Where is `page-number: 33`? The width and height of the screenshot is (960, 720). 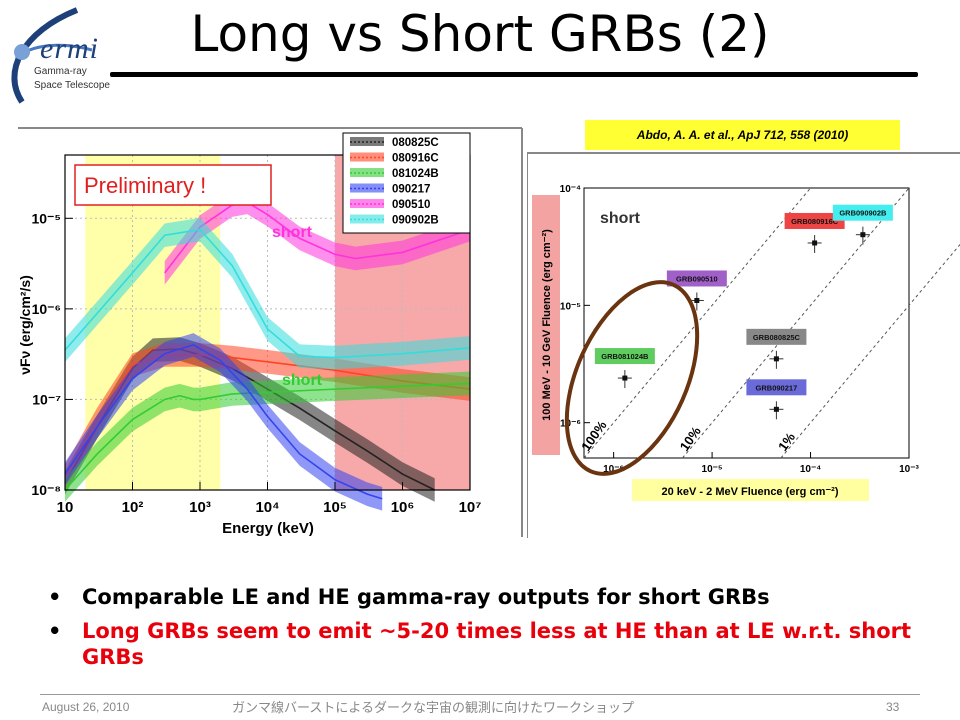
page-number: 33 is located at coordinates (893, 707).